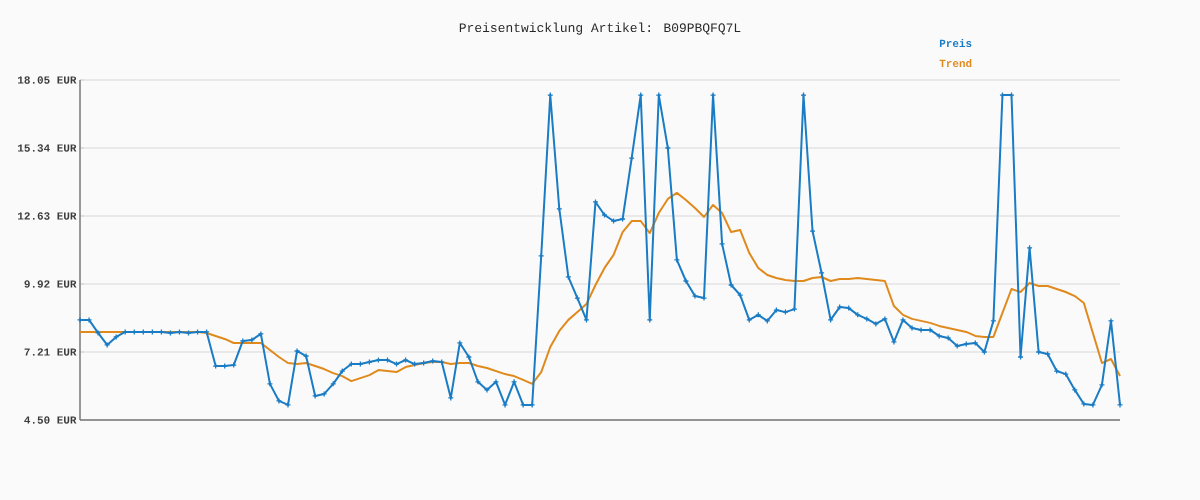  Describe the element at coordinates (50, 352) in the screenshot. I see `y-tick-label: 7.21 EUR` at that location.